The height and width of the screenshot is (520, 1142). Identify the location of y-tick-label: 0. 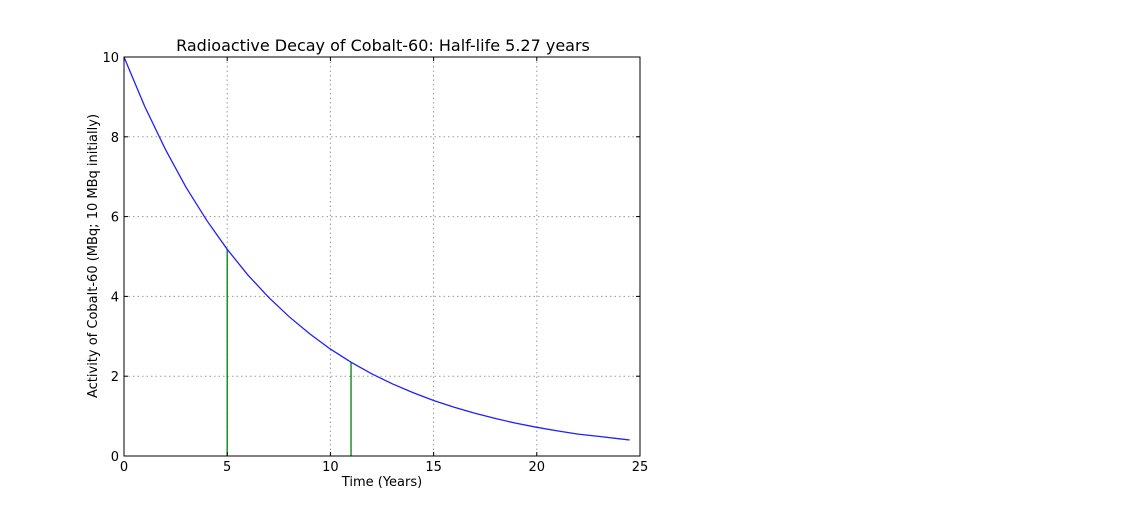
(115, 457).